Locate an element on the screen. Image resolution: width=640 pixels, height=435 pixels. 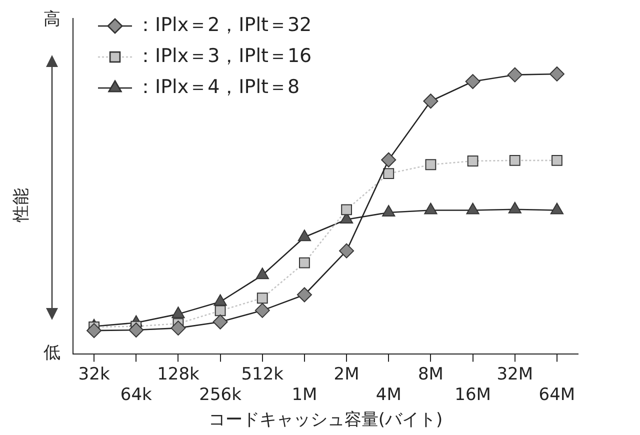
legend-label: ：IPlx＝2，IPlt＝32 is located at coordinates (224, 25).